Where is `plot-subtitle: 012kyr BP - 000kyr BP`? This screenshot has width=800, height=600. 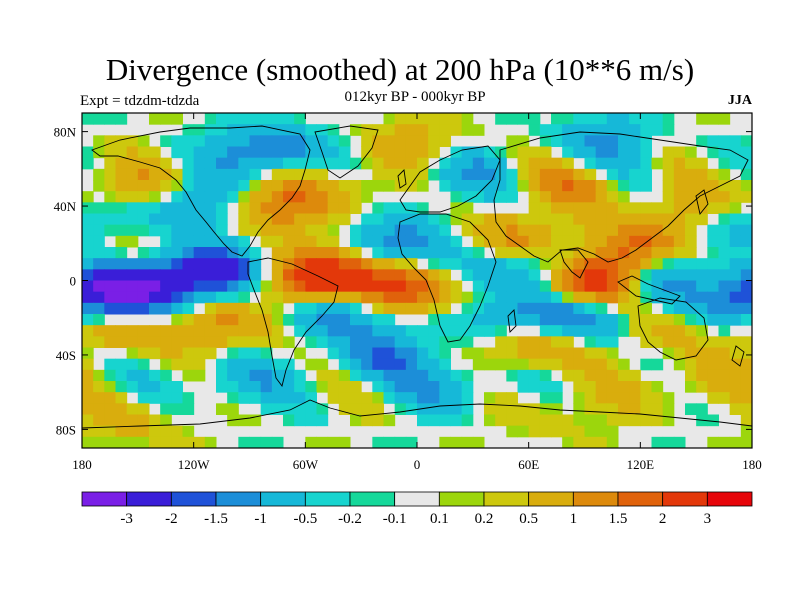
plot-subtitle: 012kyr BP - 000kyr BP is located at coordinates (415, 97).